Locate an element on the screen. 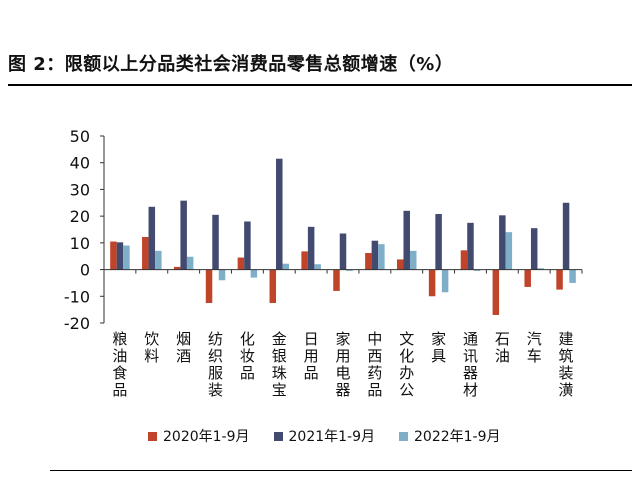 The width and height of the screenshot is (640, 477). y-tick-label: 40 is located at coordinates (80, 163).